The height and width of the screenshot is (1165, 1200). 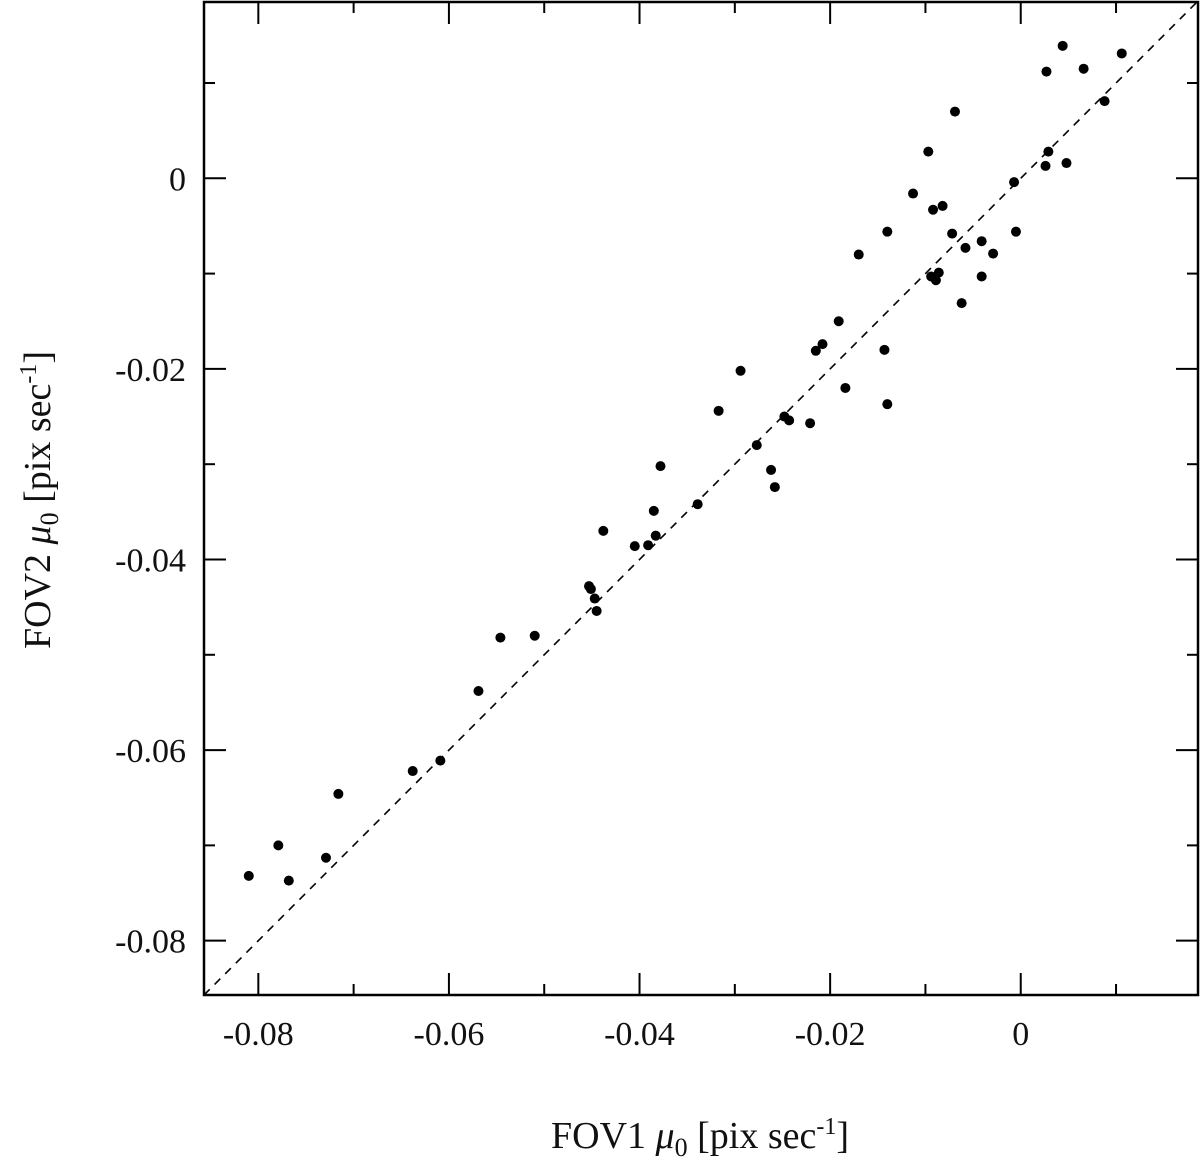 What do you see at coordinates (177, 179) in the screenshot?
I see `y-tick-label: 0` at bounding box center [177, 179].